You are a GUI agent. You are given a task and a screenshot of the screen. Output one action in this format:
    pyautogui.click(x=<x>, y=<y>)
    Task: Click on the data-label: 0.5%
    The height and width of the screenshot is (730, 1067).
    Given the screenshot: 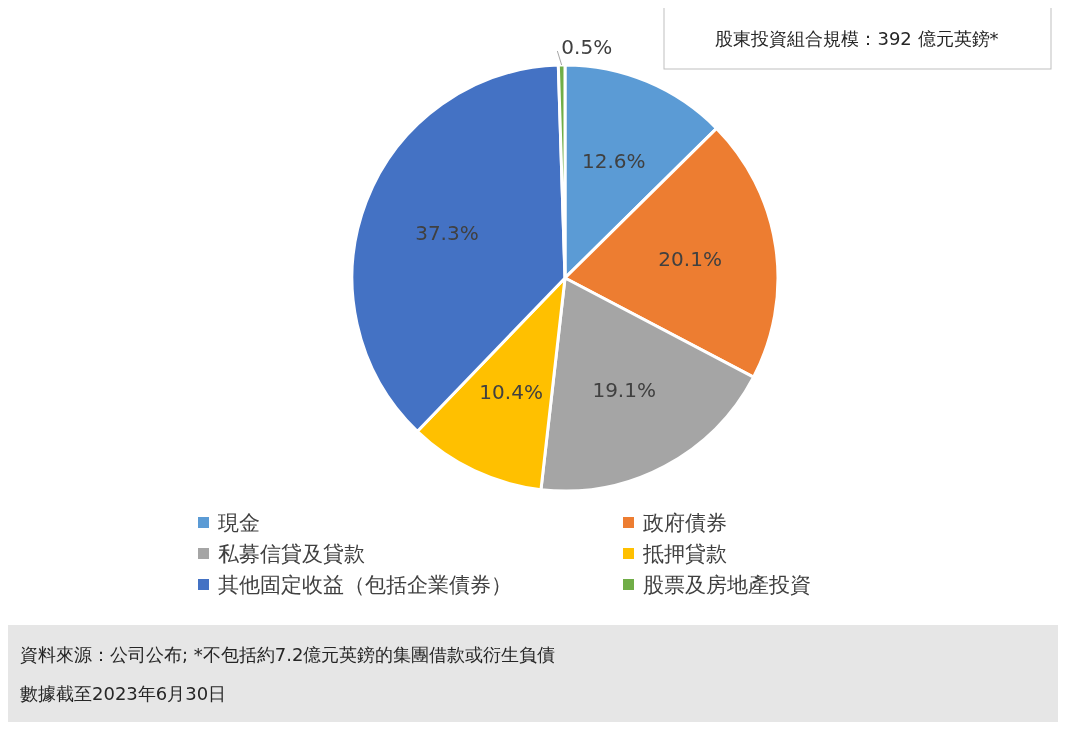 What is the action you would take?
    pyautogui.click(x=587, y=47)
    